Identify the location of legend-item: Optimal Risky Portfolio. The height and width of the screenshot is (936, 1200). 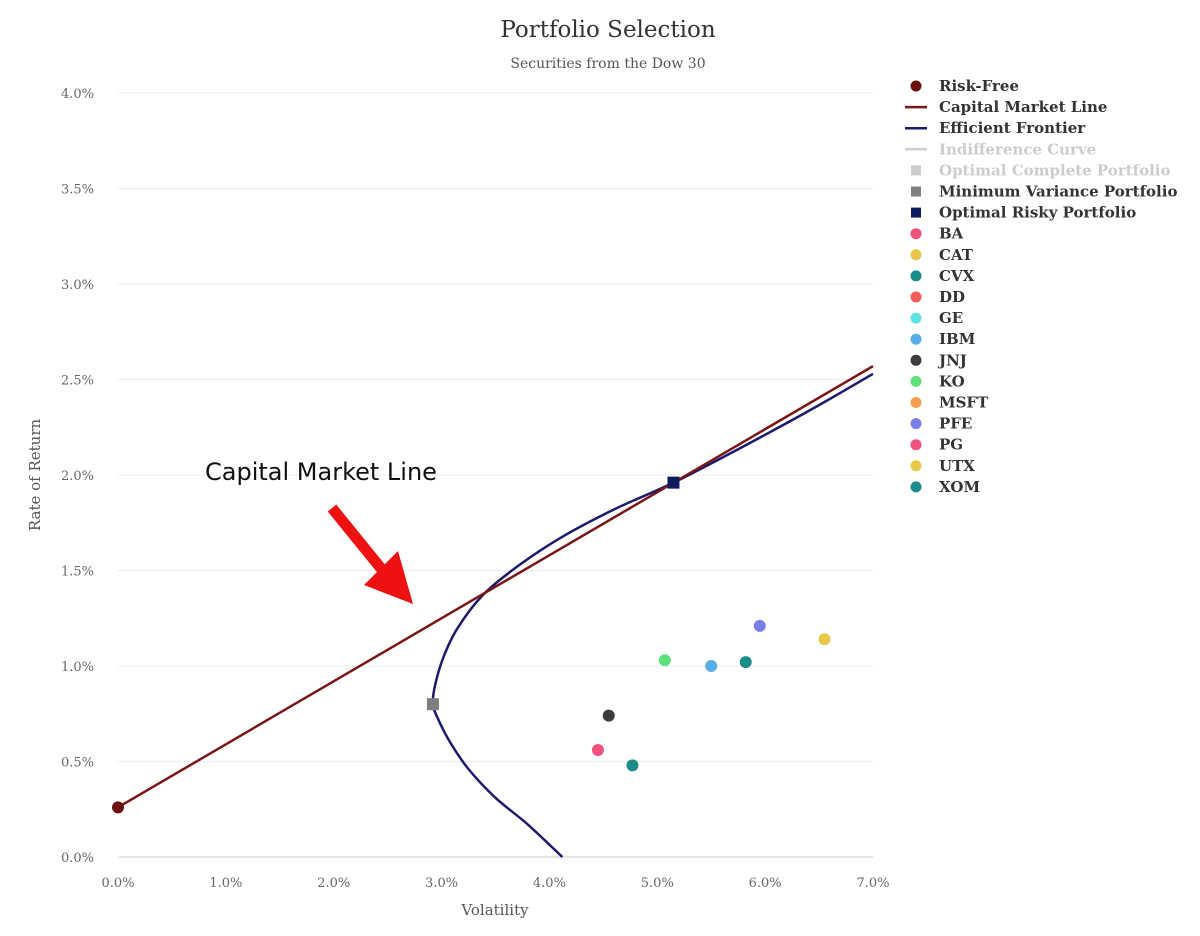
(1023, 213).